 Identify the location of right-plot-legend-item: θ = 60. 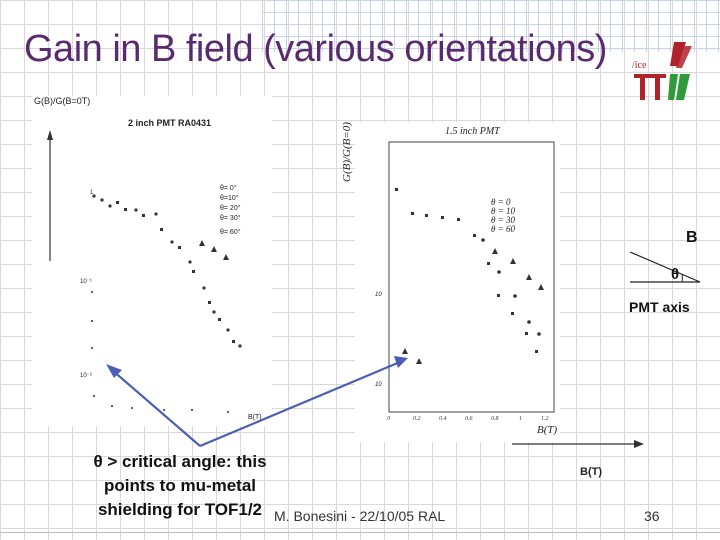
(503, 229).